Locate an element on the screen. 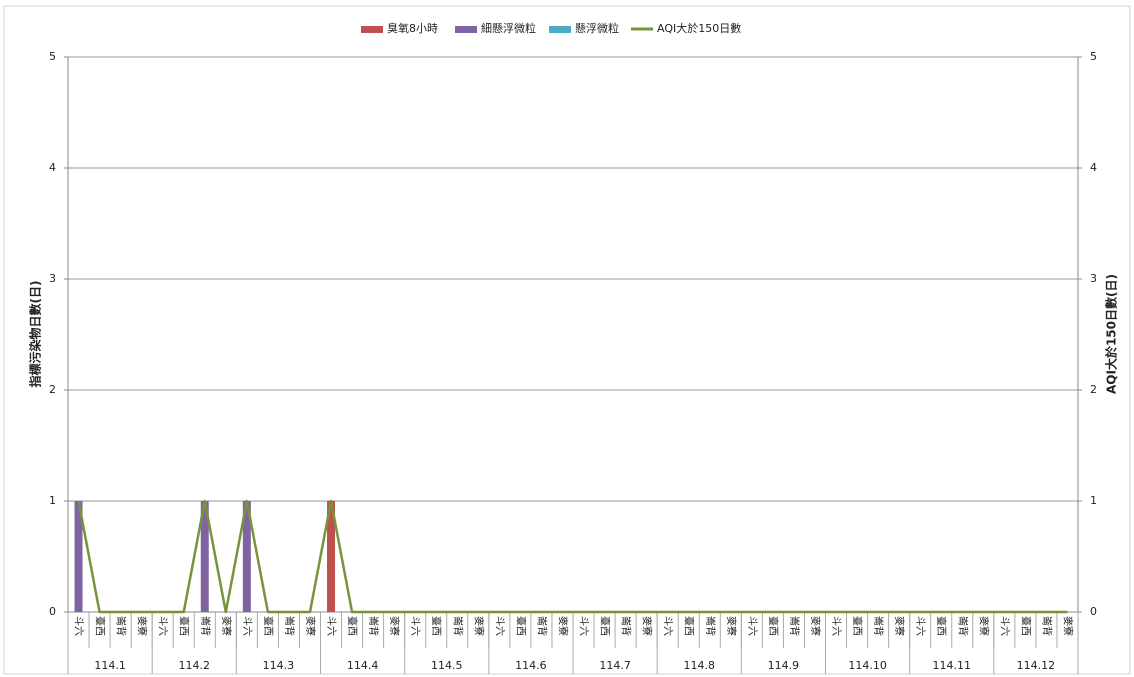 Image resolution: width=1134 pixels, height=677 pixels. legend-label: 懸浮微粒 is located at coordinates (597, 28).